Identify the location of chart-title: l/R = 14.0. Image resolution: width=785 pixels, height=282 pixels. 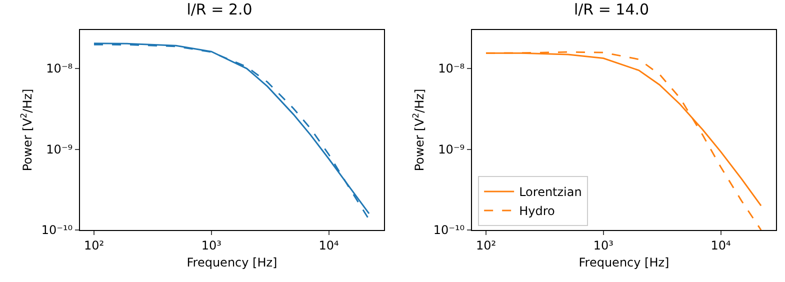
(612, 9).